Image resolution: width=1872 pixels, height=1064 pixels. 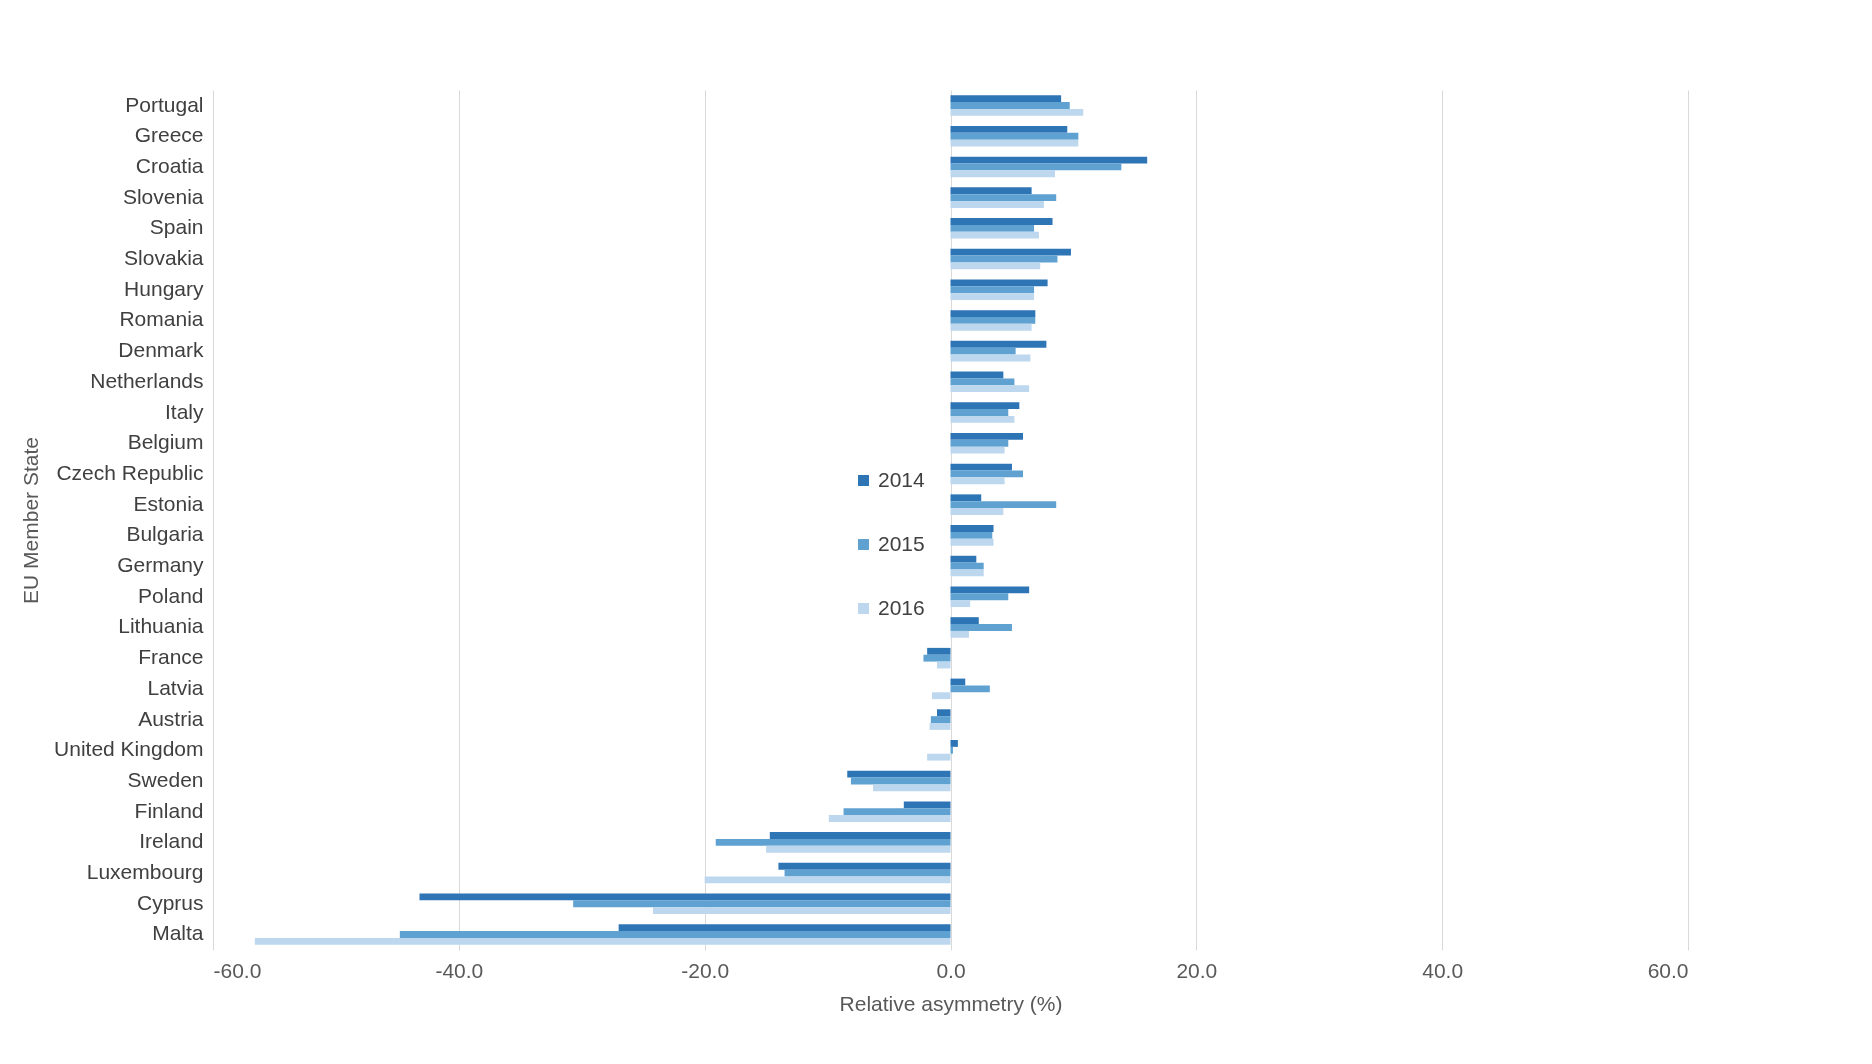 What do you see at coordinates (175, 687) in the screenshot?
I see `y-tick-label: Latvia` at bounding box center [175, 687].